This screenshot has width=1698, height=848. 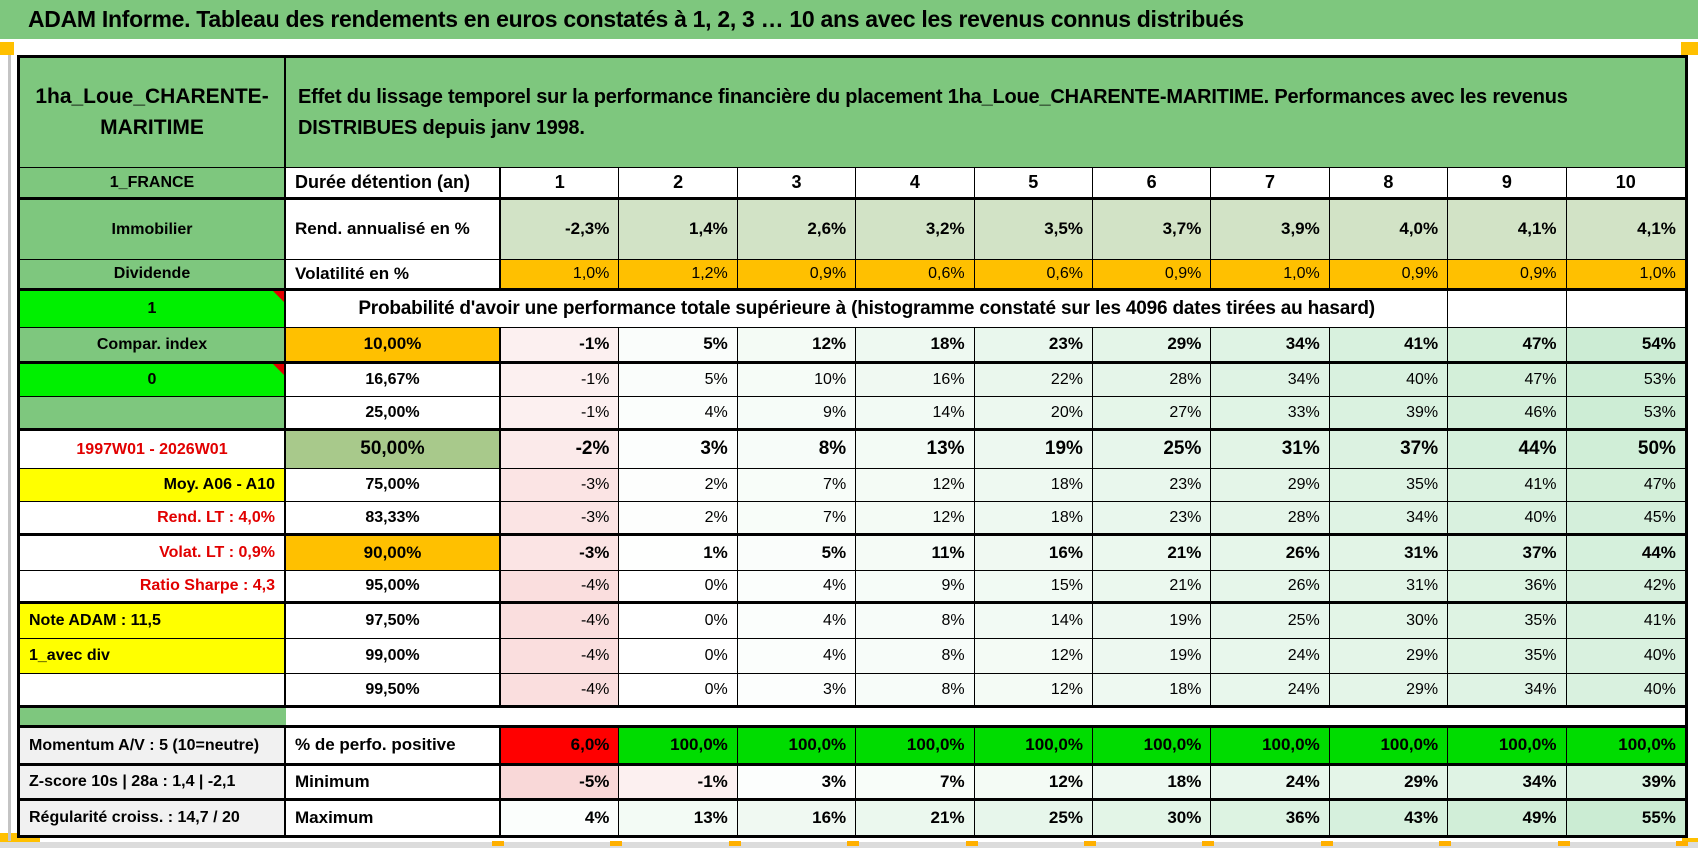 What do you see at coordinates (1152, 782) in the screenshot?
I see `data-cell: 18%` at bounding box center [1152, 782].